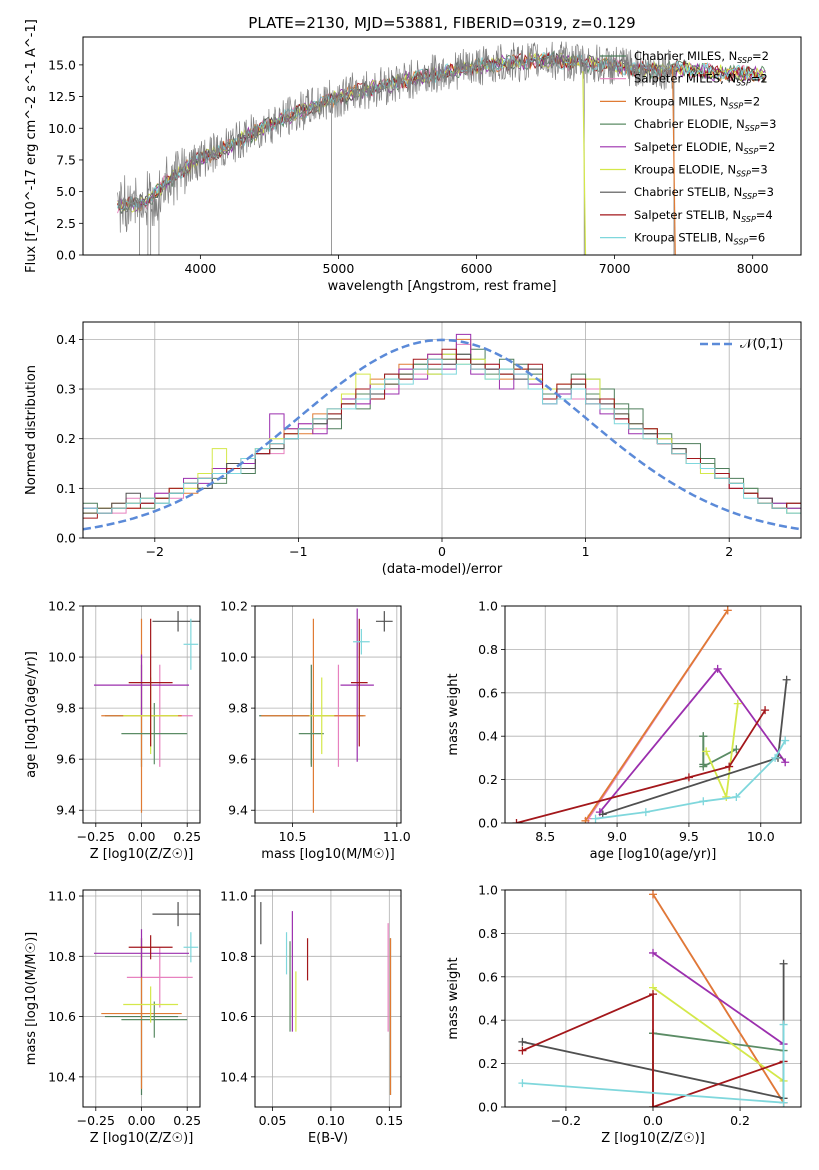  What do you see at coordinates (31, 714) in the screenshot?
I see `y-axis-label: age [log10(age/yr)]` at bounding box center [31, 714].